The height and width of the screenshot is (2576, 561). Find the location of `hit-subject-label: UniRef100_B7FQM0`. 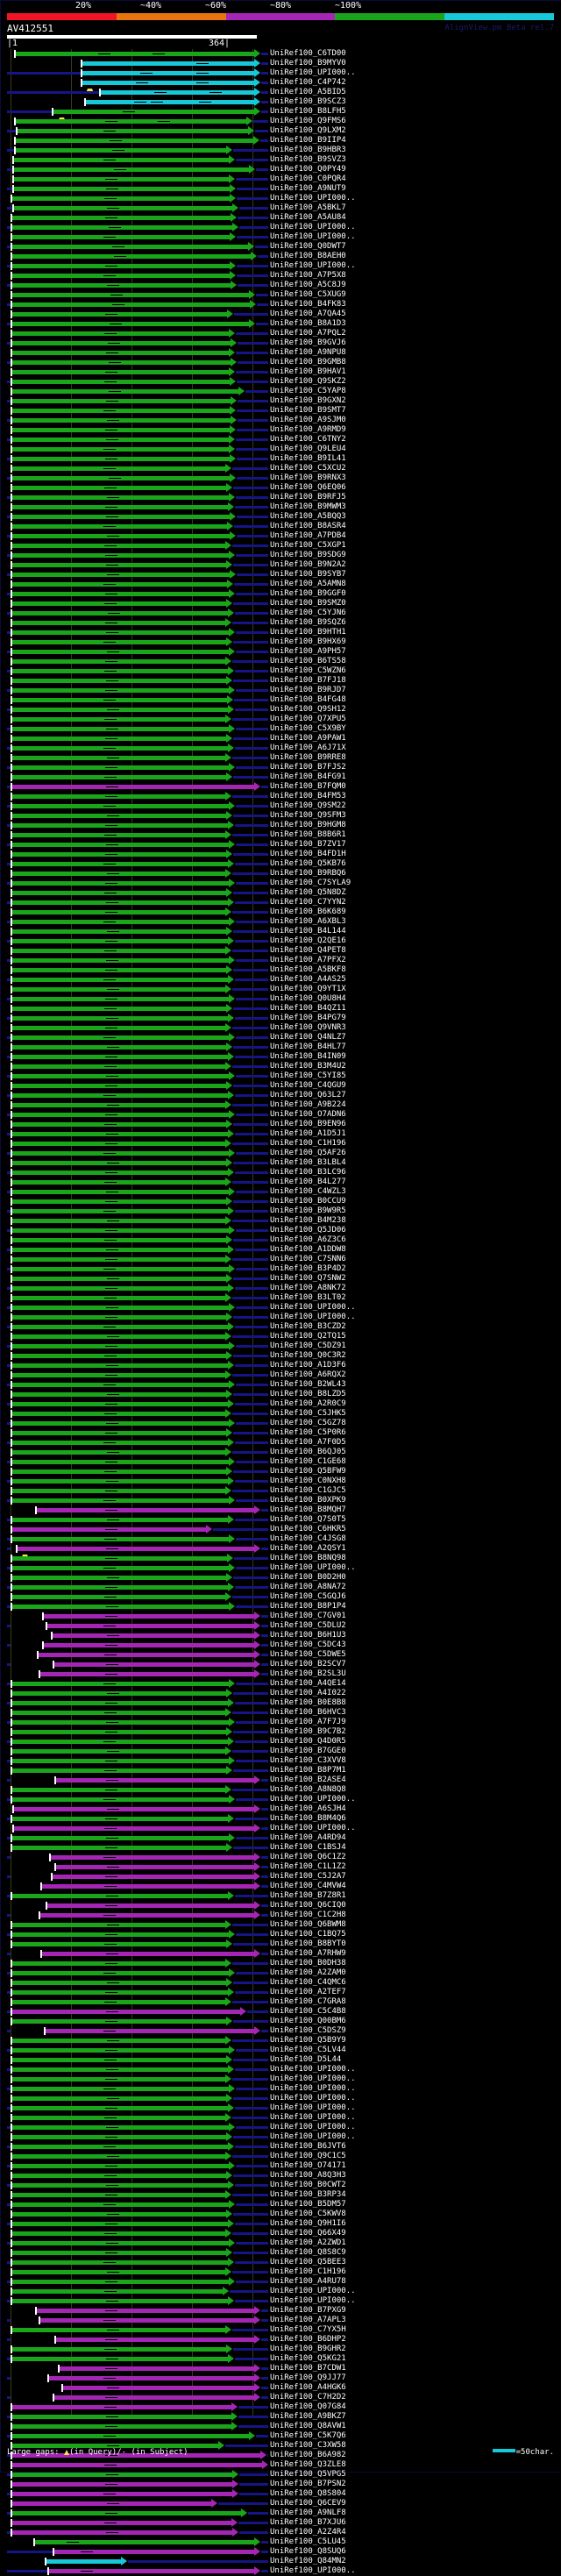

hit-subject-label: UniRef100_B7FQM0 is located at coordinates (308, 786).